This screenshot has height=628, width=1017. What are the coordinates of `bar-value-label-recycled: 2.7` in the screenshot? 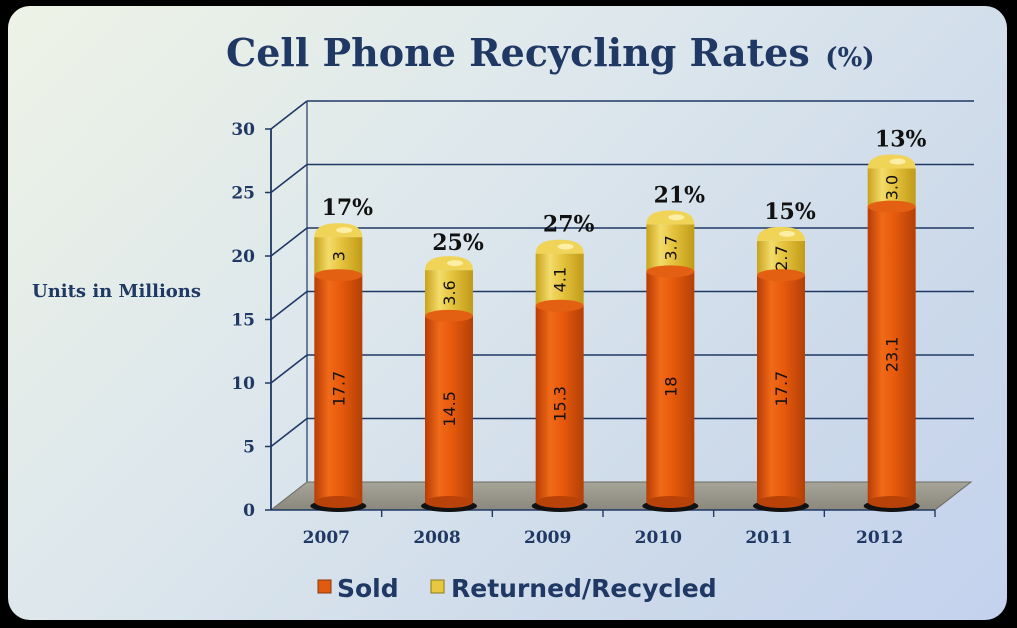 It's located at (781, 257).